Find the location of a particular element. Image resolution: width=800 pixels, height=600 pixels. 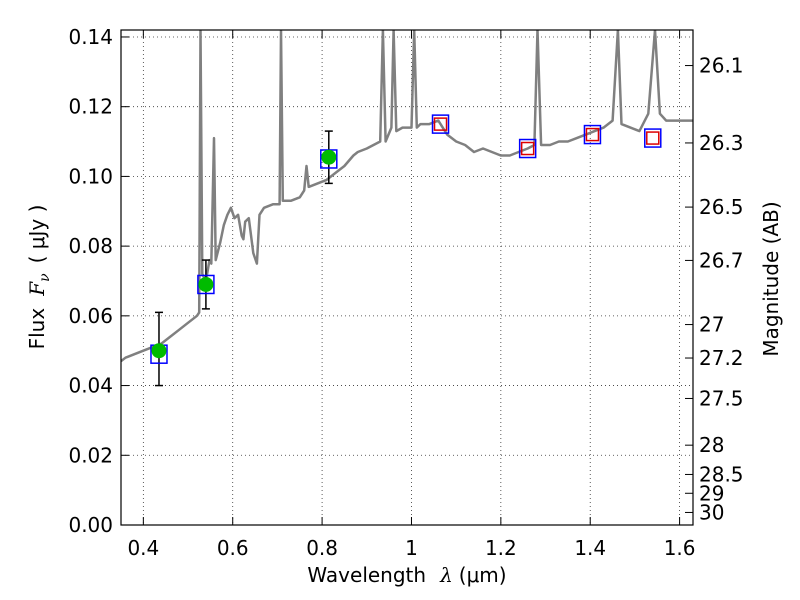

y-tick-label: 0.06 is located at coordinates (90, 316).